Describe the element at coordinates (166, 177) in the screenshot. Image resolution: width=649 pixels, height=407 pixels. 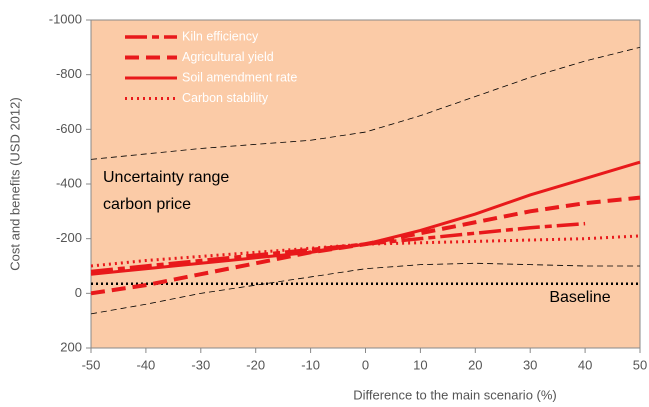
I see `uncertainty-label: Uncertainty range` at that location.